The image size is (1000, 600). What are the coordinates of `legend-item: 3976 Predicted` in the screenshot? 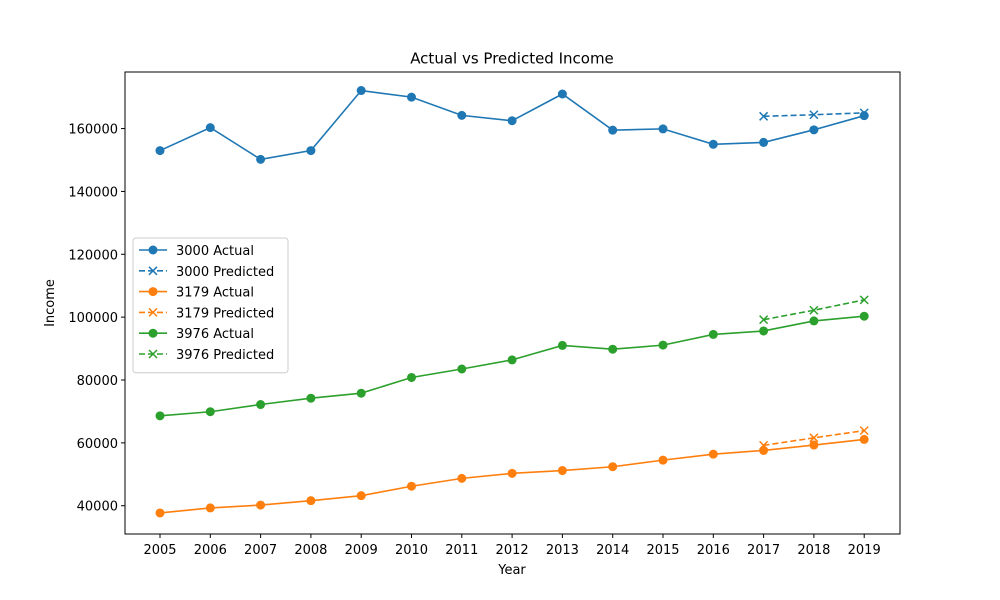 It's located at (206, 355).